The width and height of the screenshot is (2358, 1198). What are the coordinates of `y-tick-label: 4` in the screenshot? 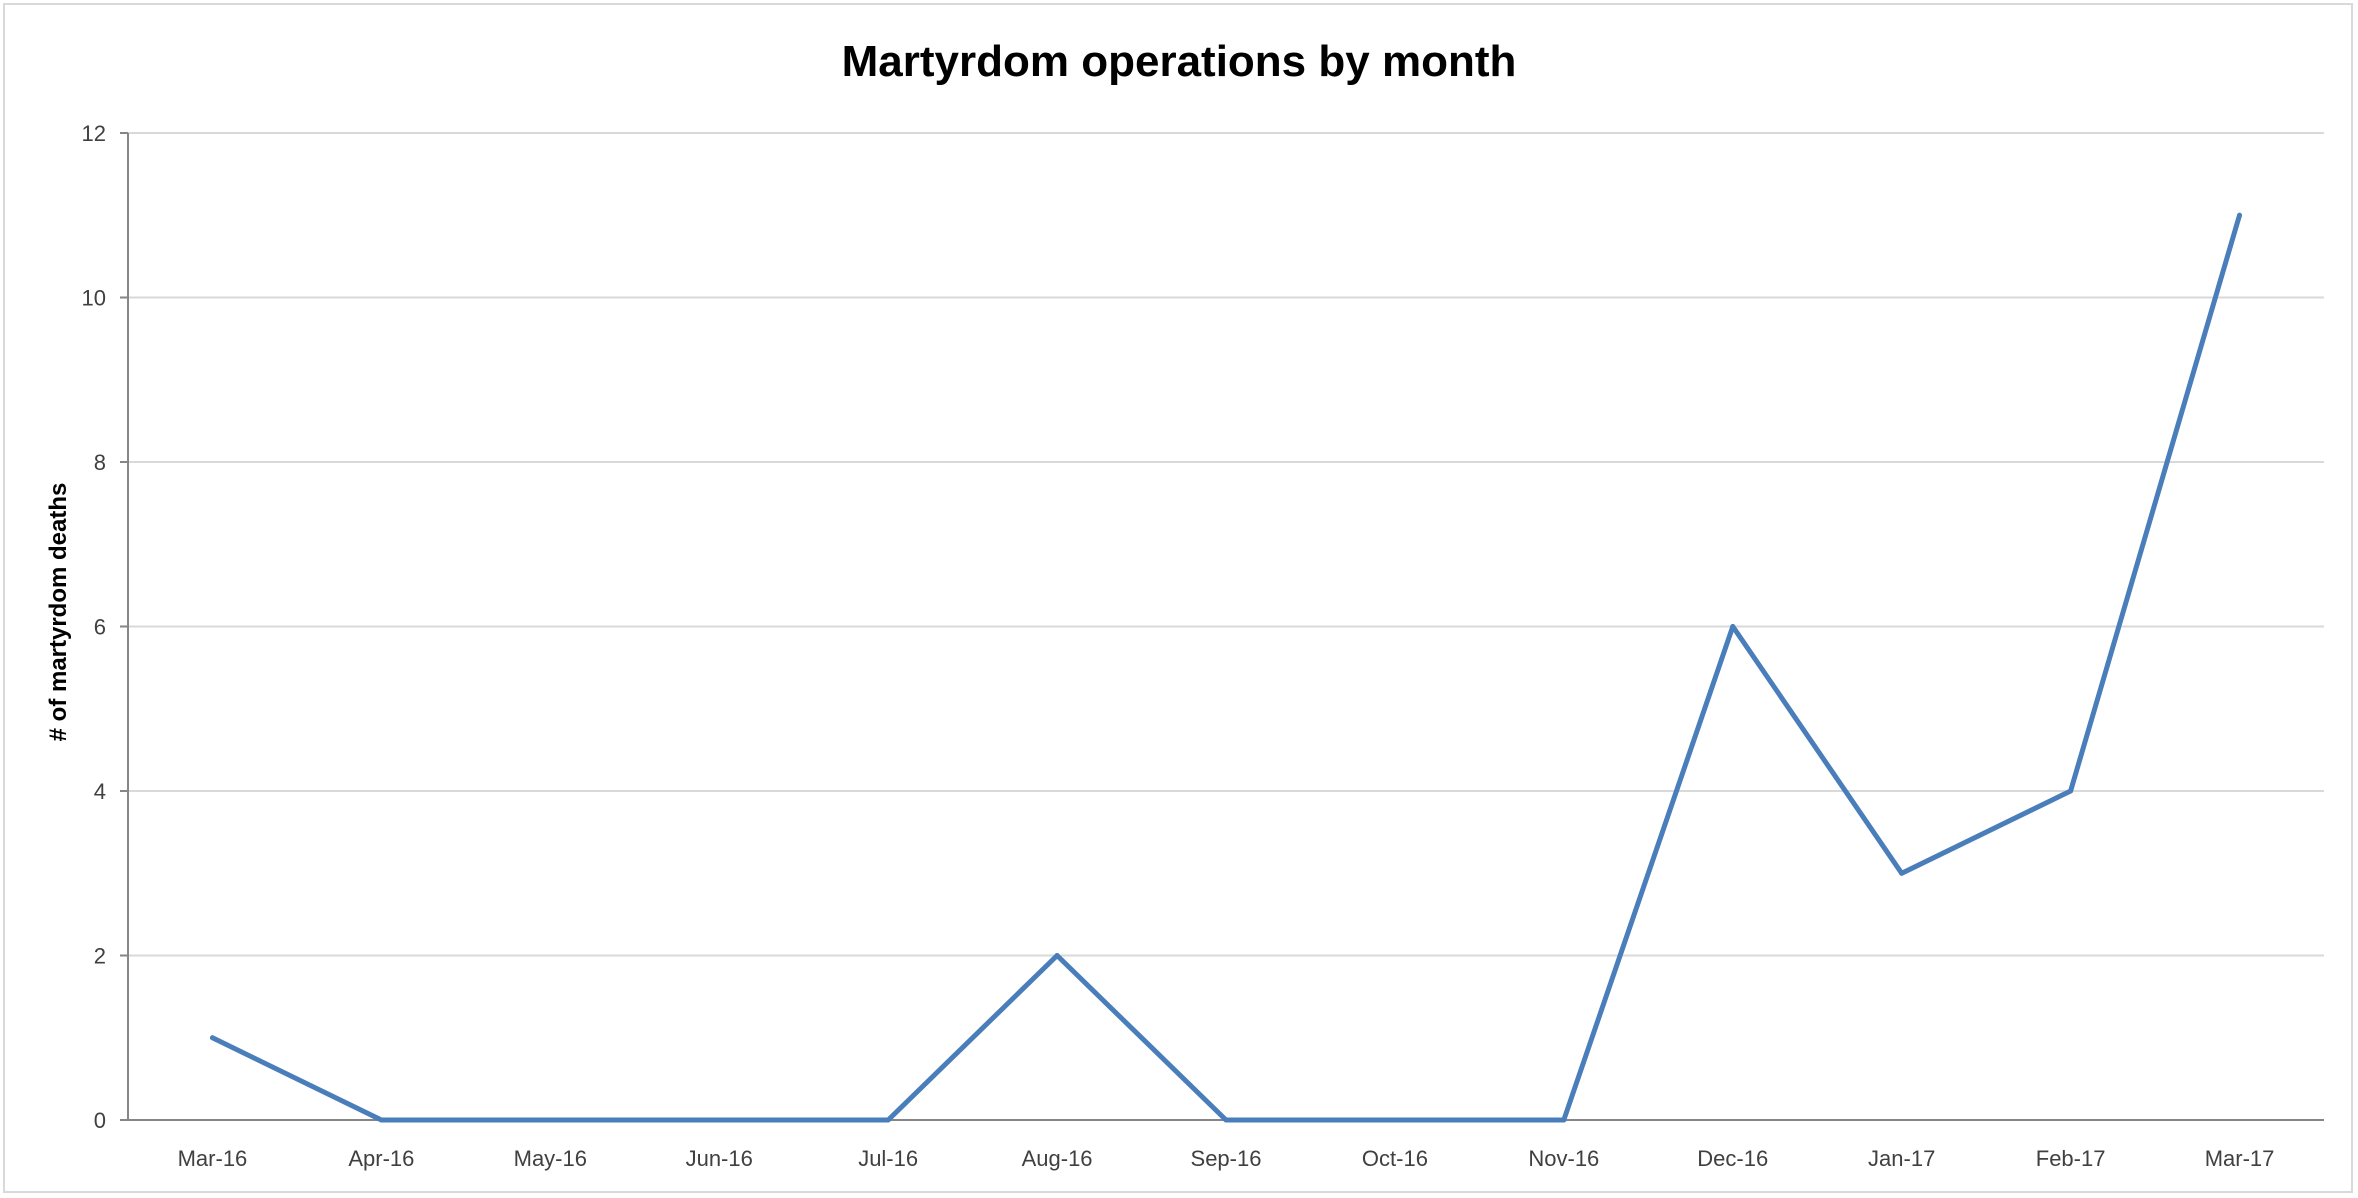 It's located at (100, 791).